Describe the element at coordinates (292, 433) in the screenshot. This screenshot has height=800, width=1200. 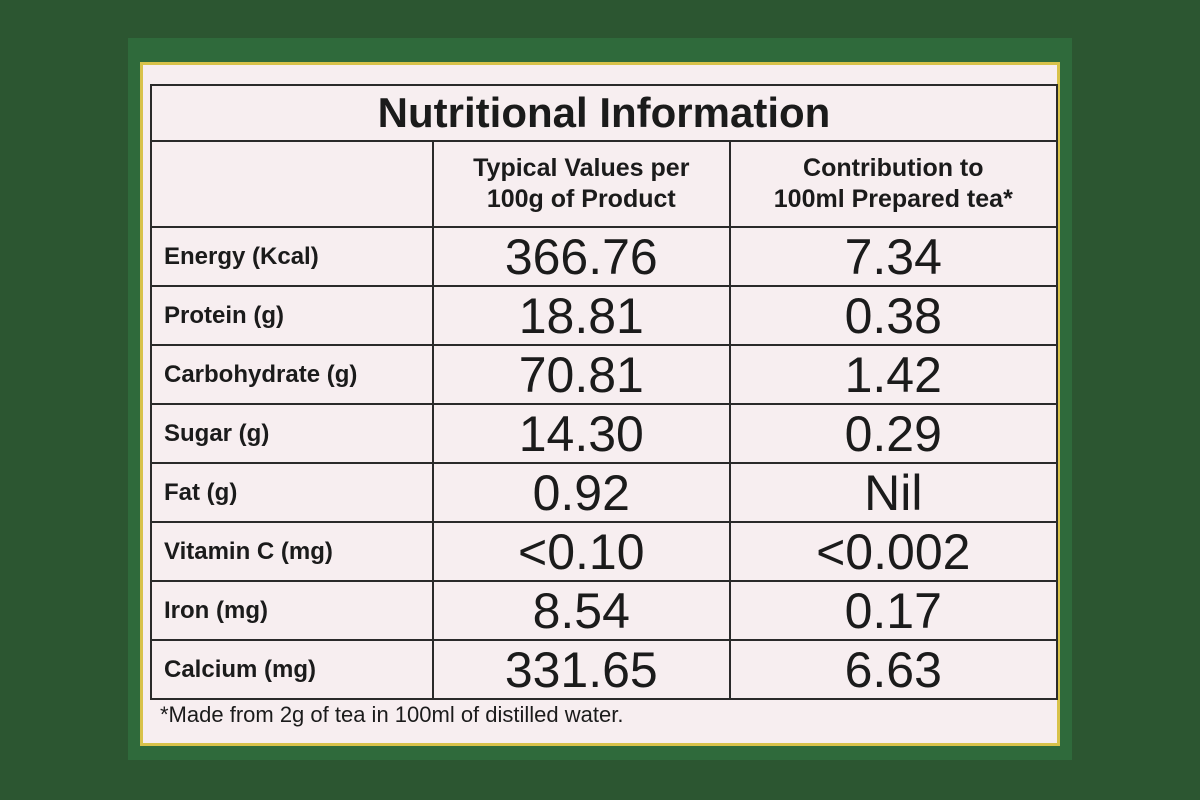
I see `nutrient-name: Sugar (g)` at that location.